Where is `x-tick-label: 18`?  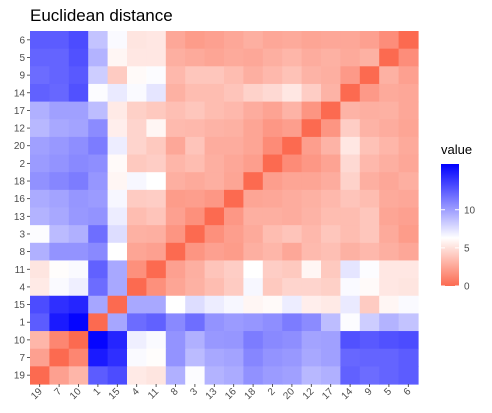
x-tick-label: 18 is located at coordinates (251, 394).